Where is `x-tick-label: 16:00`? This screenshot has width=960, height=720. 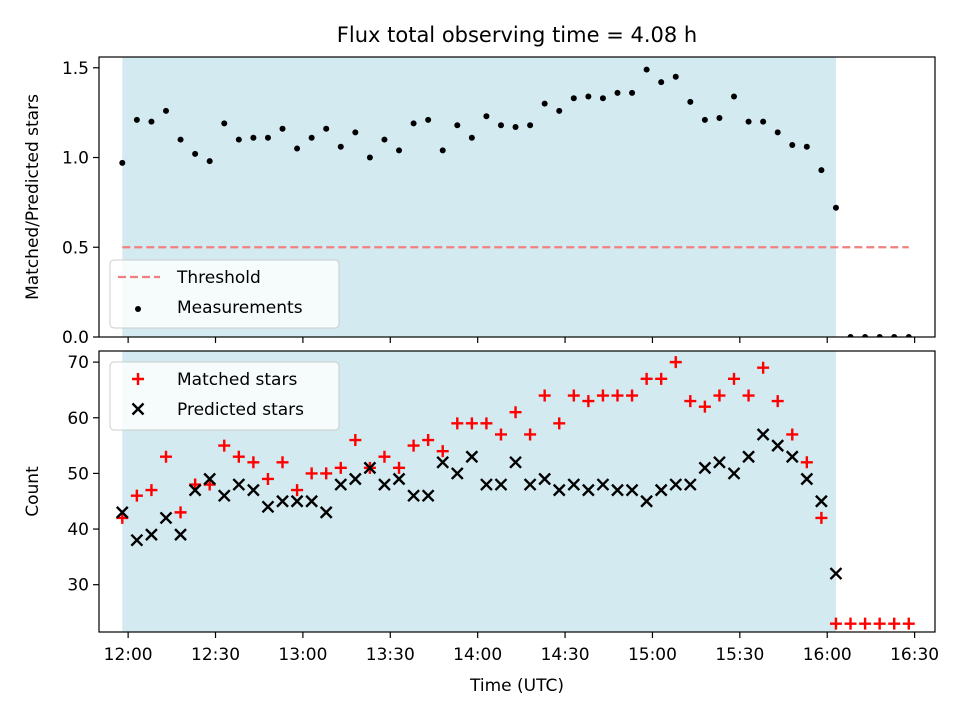 x-tick-label: 16:00 is located at coordinates (827, 655).